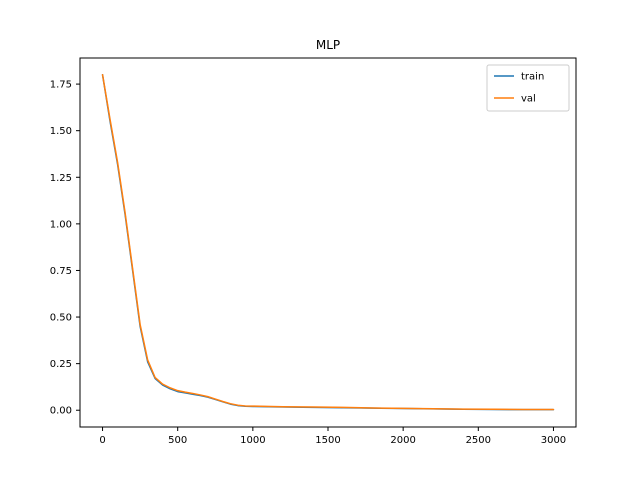 This screenshot has height=480, width=640. I want to click on y-tick-label: 1.25, so click(61, 178).